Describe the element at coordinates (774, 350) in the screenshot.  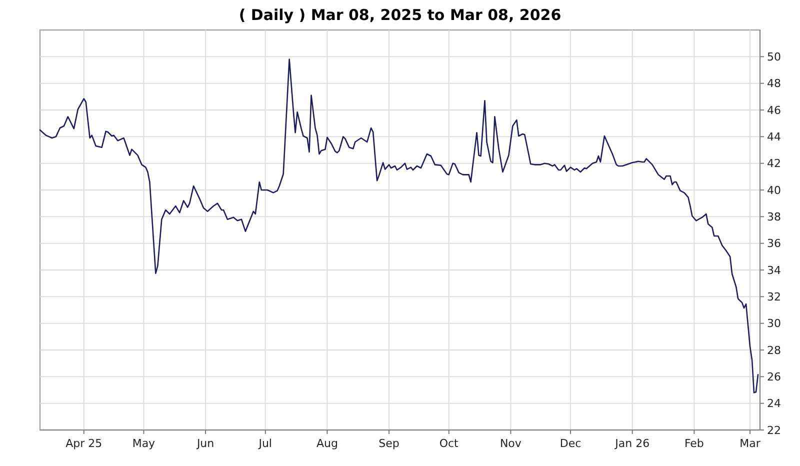
I see `y-tick-label: 28` at that location.